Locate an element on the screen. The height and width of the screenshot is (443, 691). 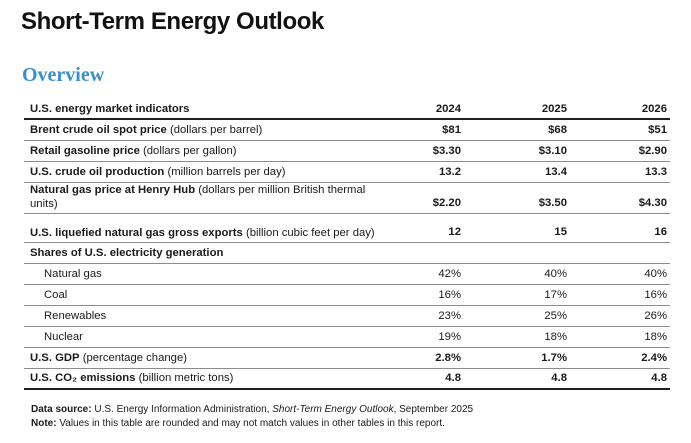
row-label-unit: (billion cubic feet per day) is located at coordinates (308, 232).